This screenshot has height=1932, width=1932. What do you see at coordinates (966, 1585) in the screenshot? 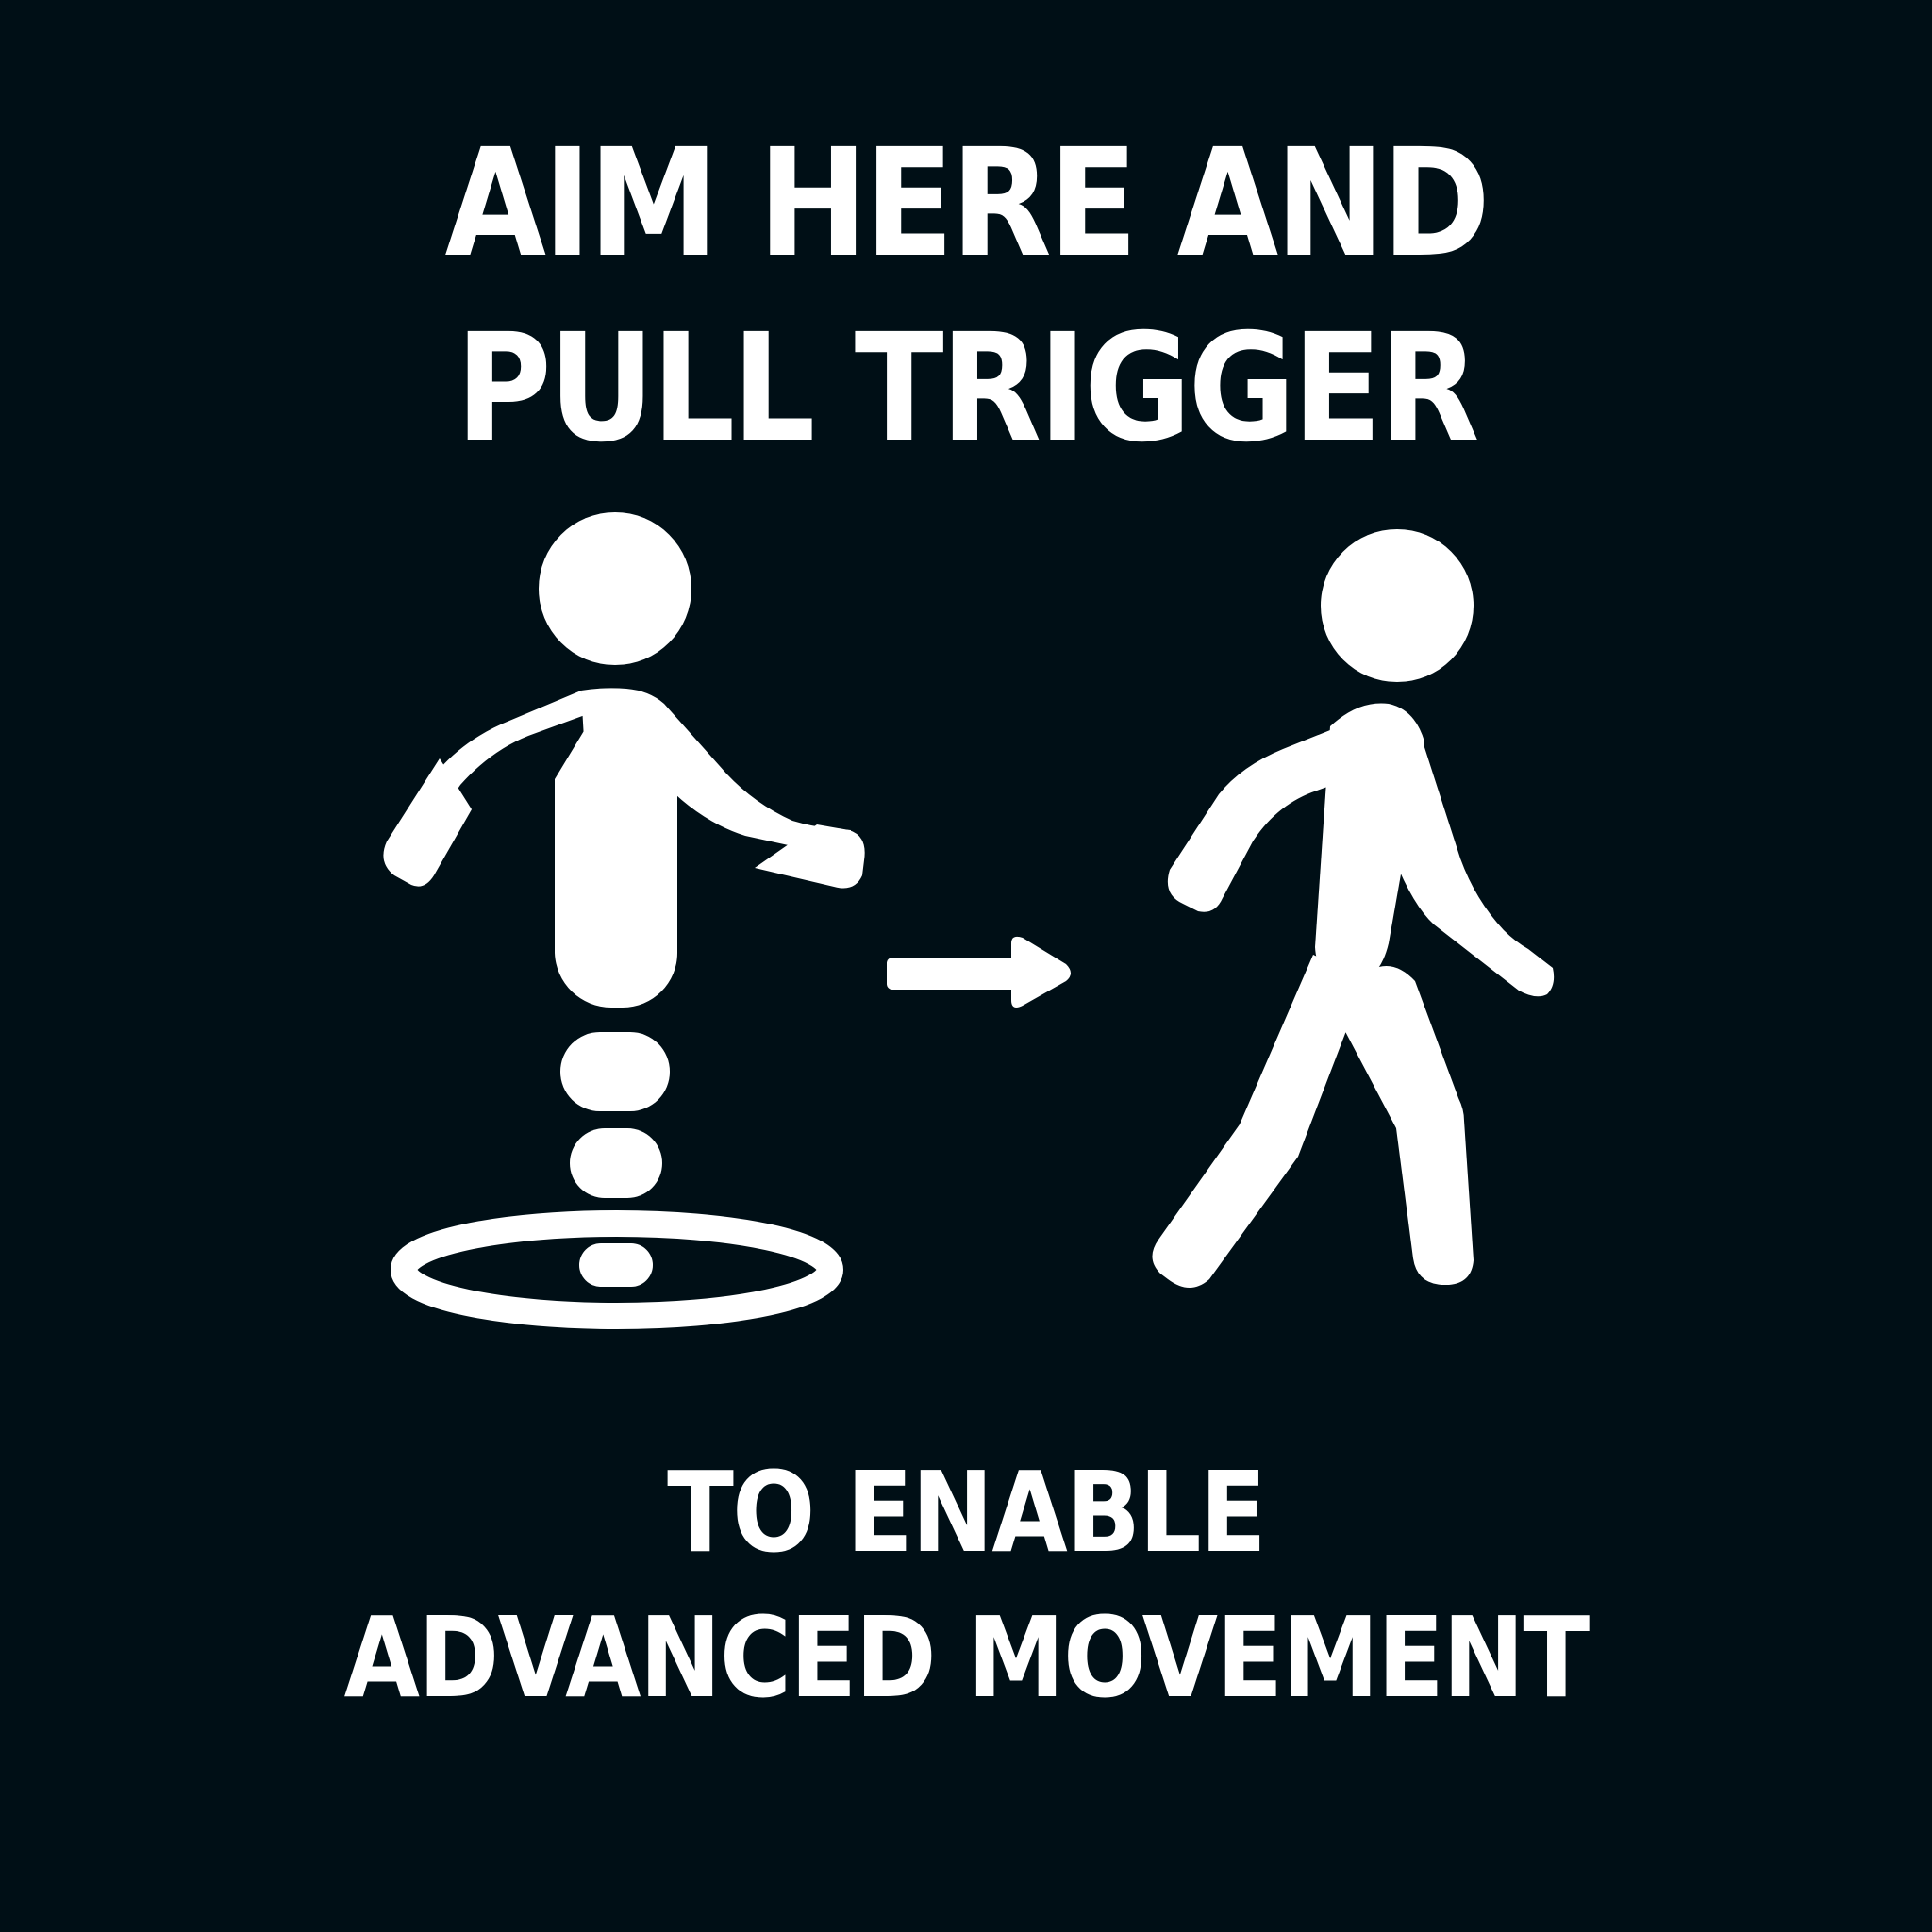
I see `result-heading: TO ENABLE ADVANCED MOVEMENT` at bounding box center [966, 1585].